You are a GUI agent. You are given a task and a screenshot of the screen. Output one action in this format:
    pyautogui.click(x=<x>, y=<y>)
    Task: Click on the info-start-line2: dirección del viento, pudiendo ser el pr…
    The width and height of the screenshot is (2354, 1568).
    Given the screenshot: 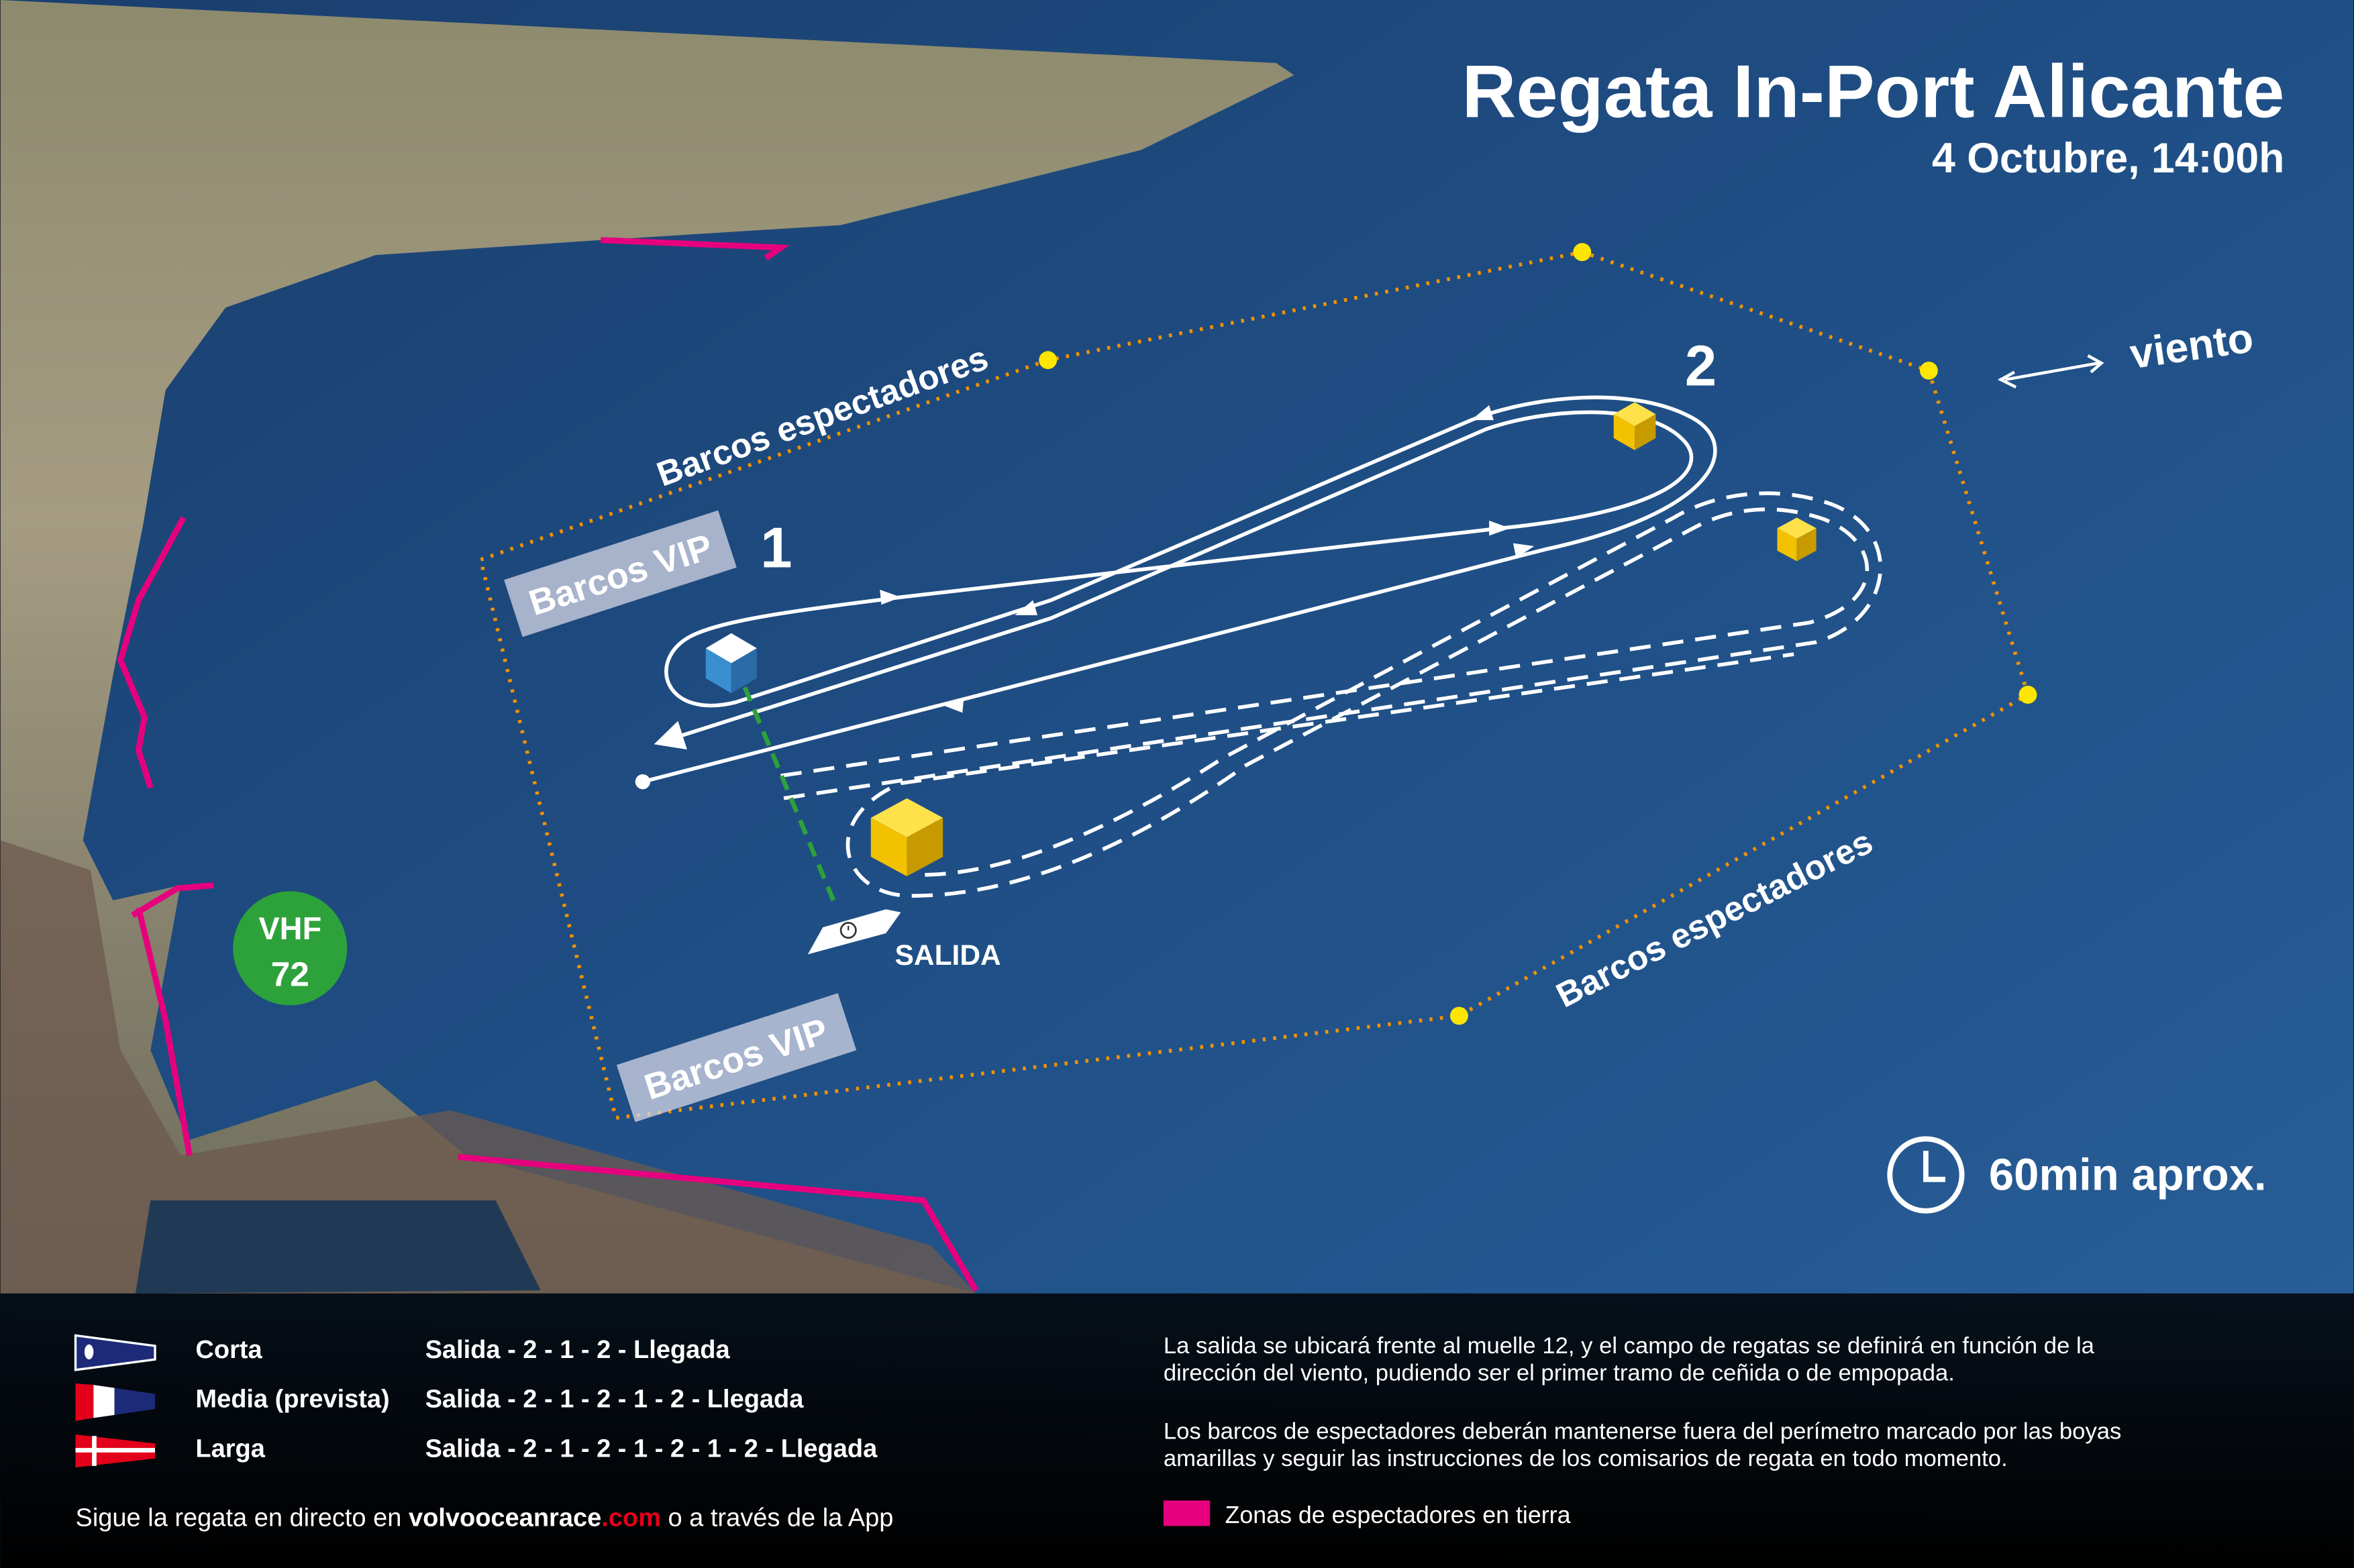 What is the action you would take?
    pyautogui.click(x=1559, y=1373)
    